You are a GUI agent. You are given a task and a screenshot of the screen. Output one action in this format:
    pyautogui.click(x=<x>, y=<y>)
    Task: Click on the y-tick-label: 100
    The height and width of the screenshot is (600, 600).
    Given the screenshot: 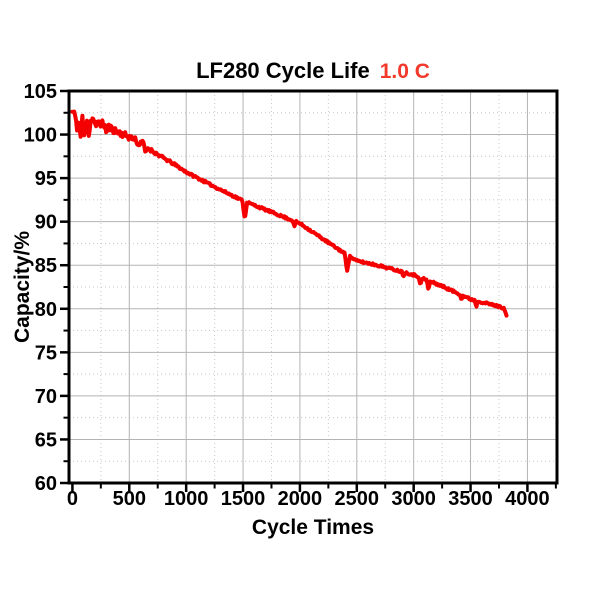 What is the action you would take?
    pyautogui.click(x=40, y=136)
    